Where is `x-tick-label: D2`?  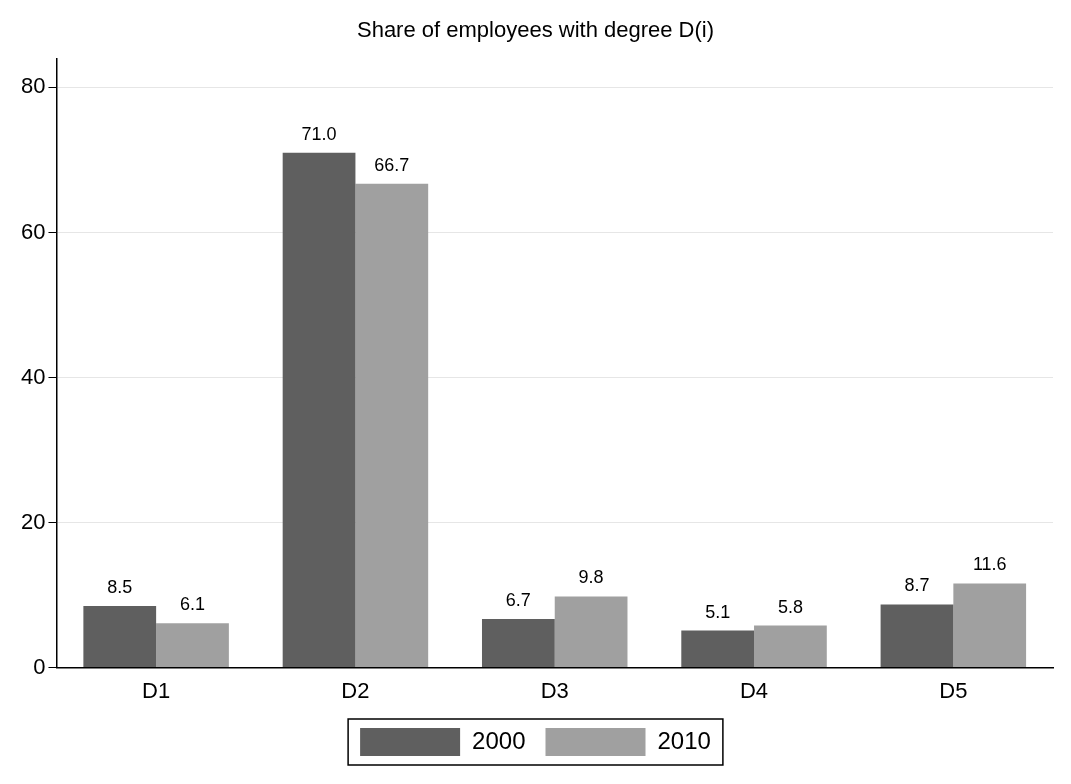
x-tick-label: D2 is located at coordinates (355, 690).